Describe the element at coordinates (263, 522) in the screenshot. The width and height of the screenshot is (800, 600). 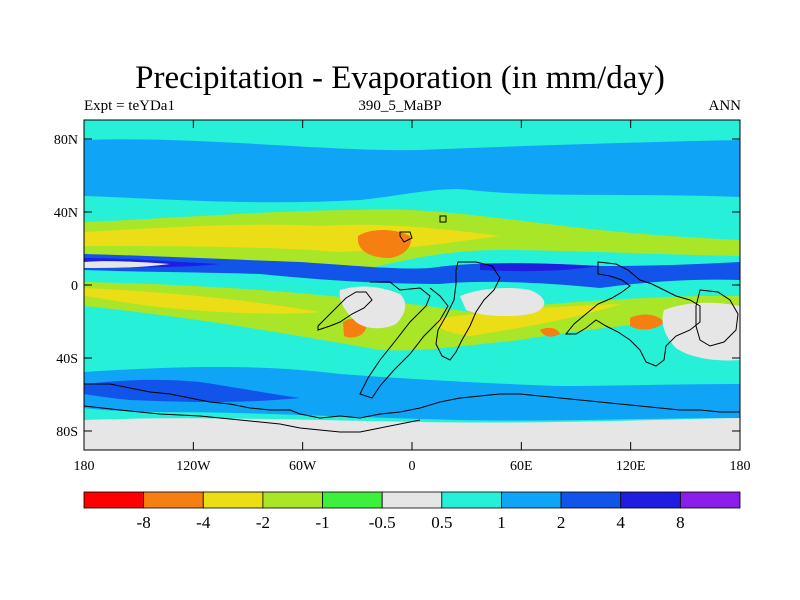
I see `colorbar-label: -2` at that location.